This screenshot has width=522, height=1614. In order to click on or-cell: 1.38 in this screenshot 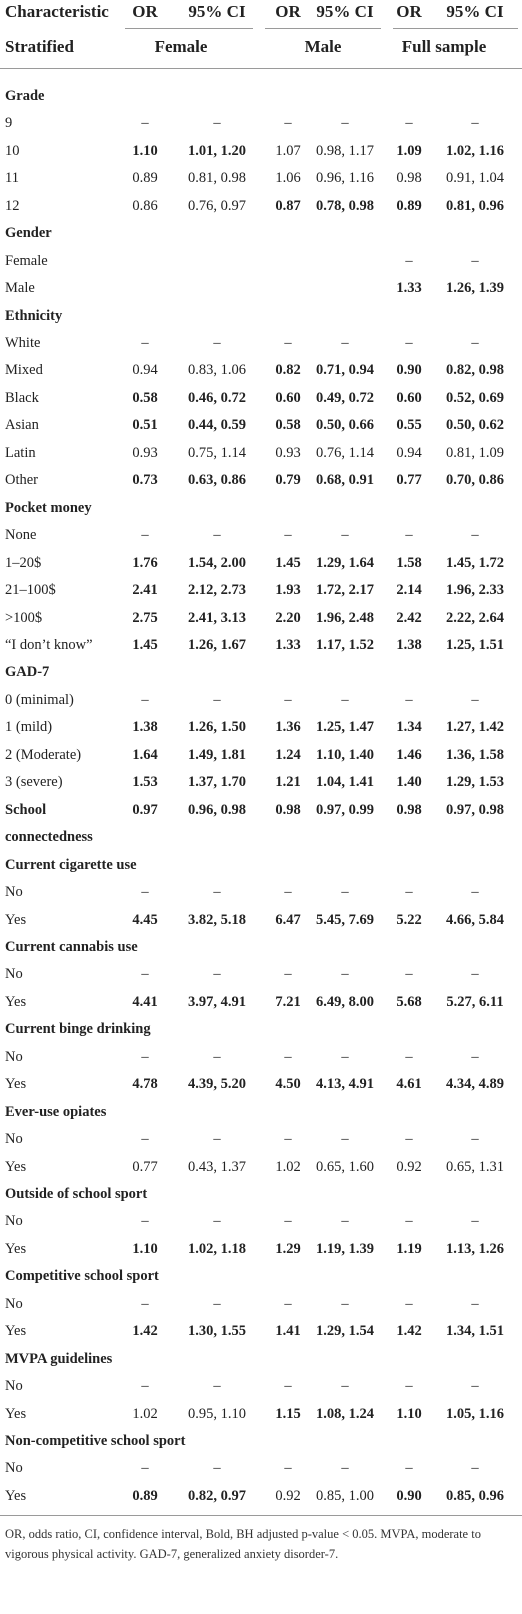, I will do `click(409, 645)`.